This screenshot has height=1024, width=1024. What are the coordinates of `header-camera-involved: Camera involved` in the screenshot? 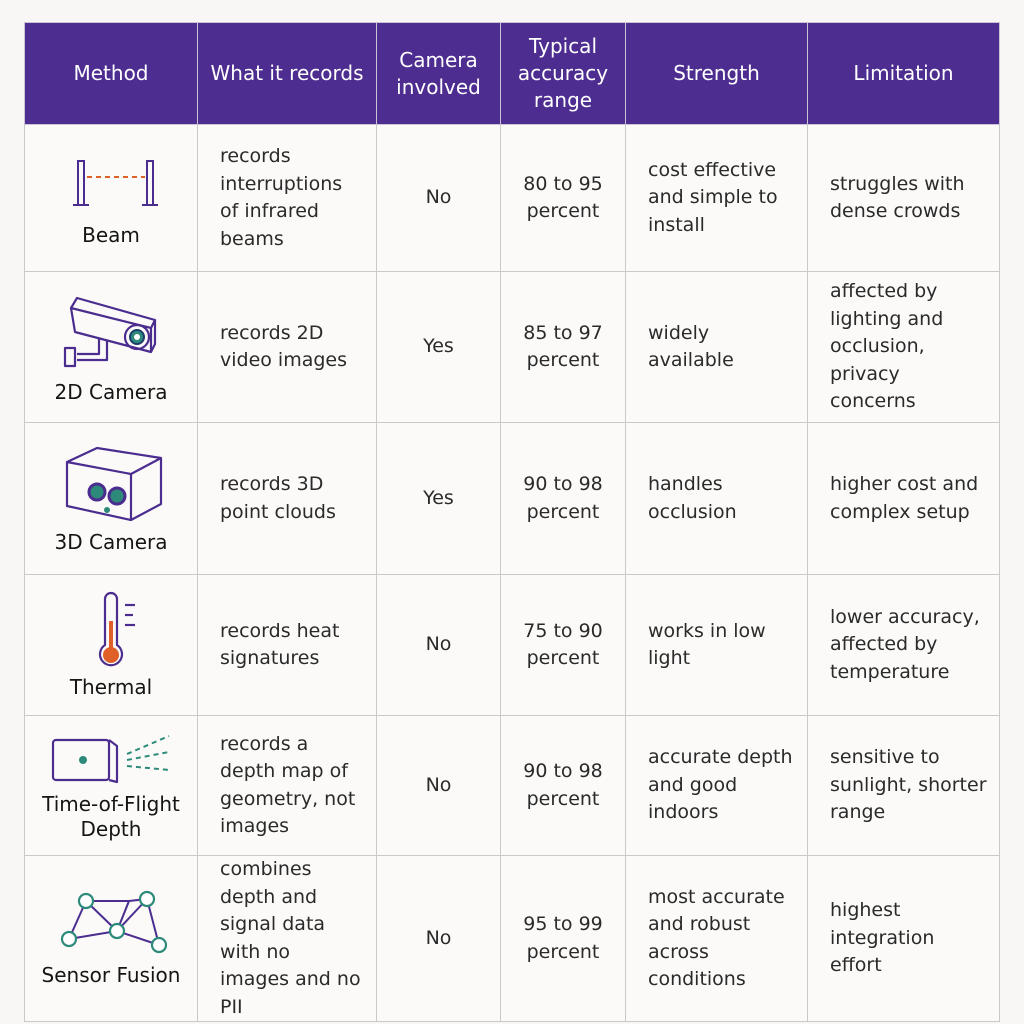 It's located at (438, 73).